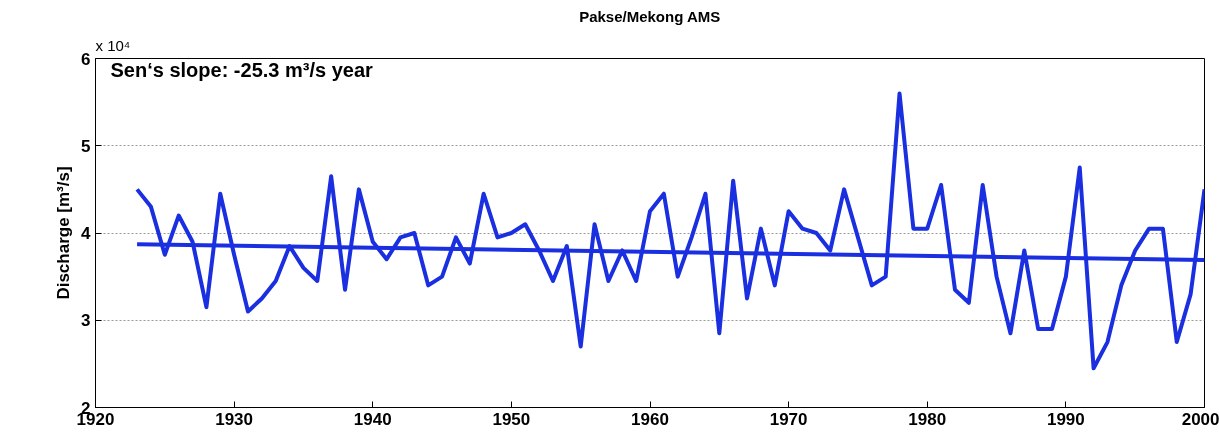 This screenshot has height=437, width=1219. What do you see at coordinates (64, 233) in the screenshot?
I see `y-axis-title: Discharge [m³/s]` at bounding box center [64, 233].